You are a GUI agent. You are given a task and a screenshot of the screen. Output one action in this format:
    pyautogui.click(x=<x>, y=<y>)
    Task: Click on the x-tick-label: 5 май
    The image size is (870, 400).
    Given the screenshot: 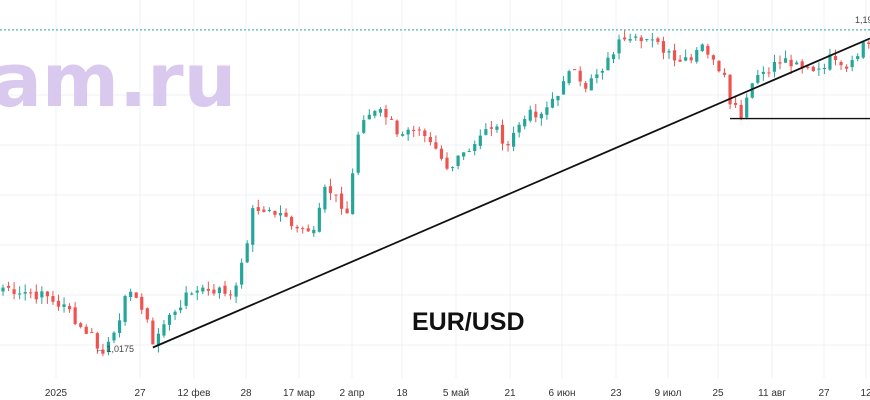 What is the action you would take?
    pyautogui.click(x=456, y=393)
    